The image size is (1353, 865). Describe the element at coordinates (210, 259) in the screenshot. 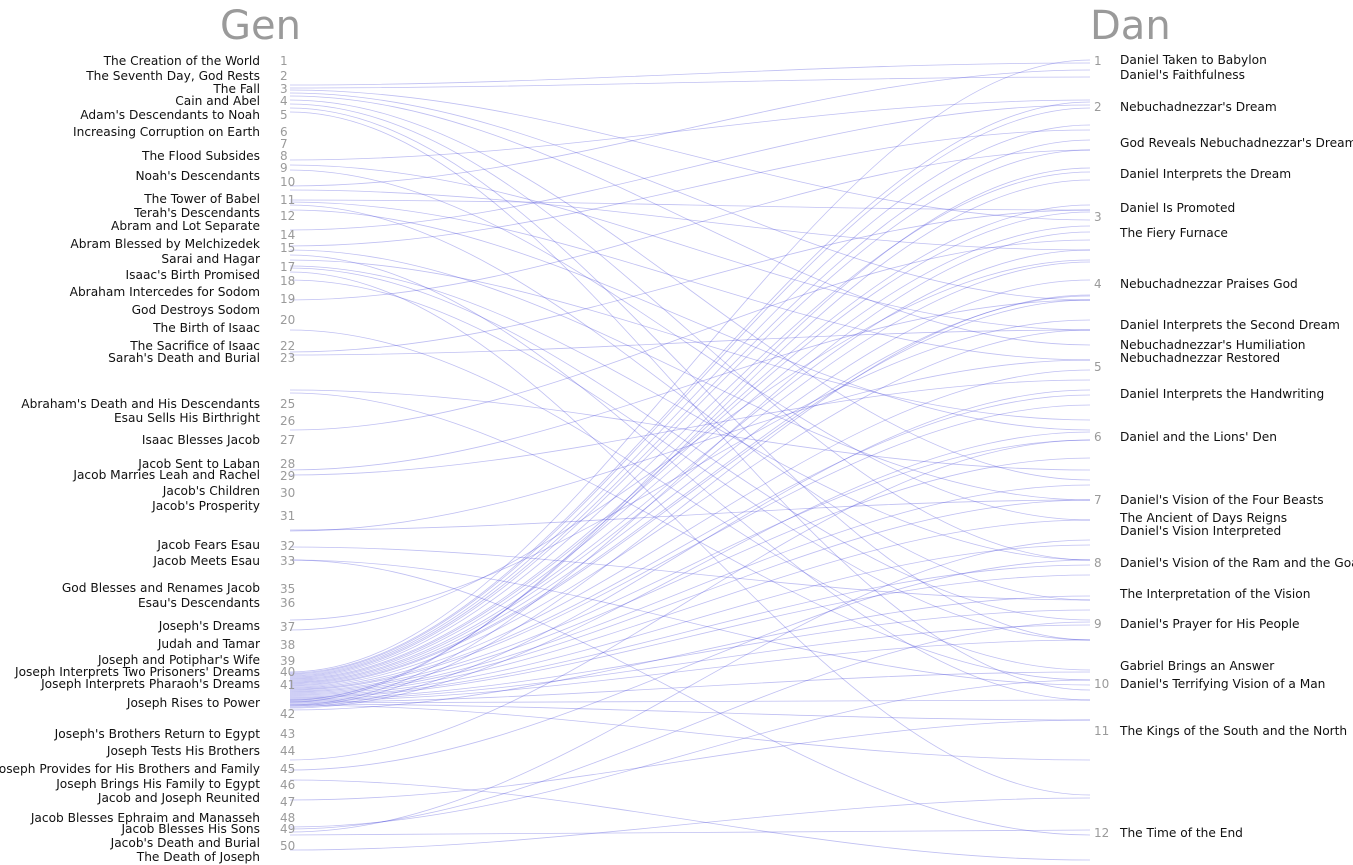

I see `left-heading: Sarai and Hagar` at that location.